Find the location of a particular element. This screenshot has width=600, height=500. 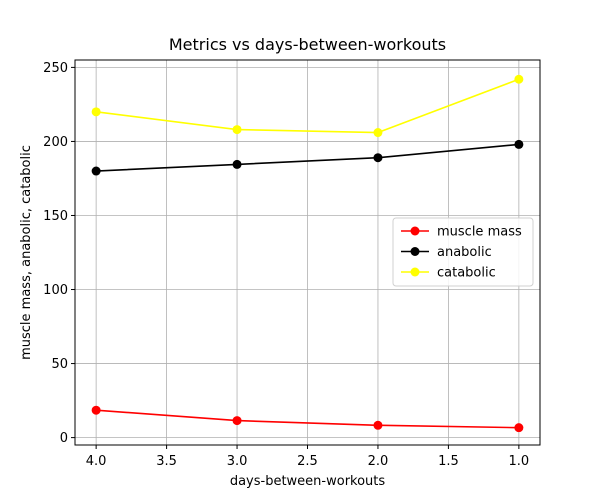

y-tick-label: 0 is located at coordinates (64, 438).